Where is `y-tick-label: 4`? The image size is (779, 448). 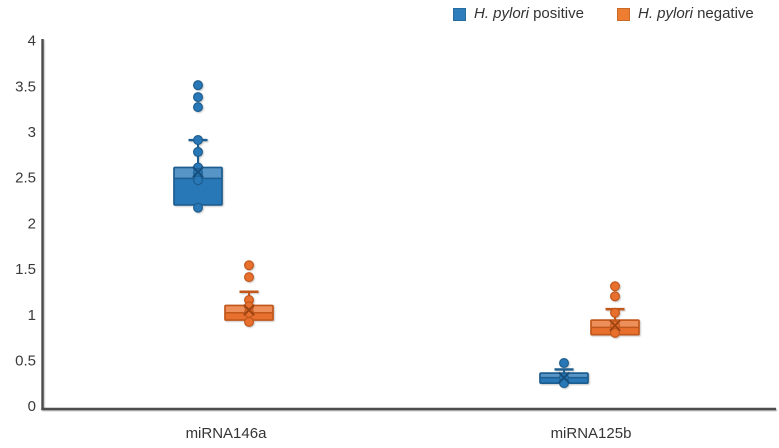 y-tick-label: 4 is located at coordinates (32, 41).